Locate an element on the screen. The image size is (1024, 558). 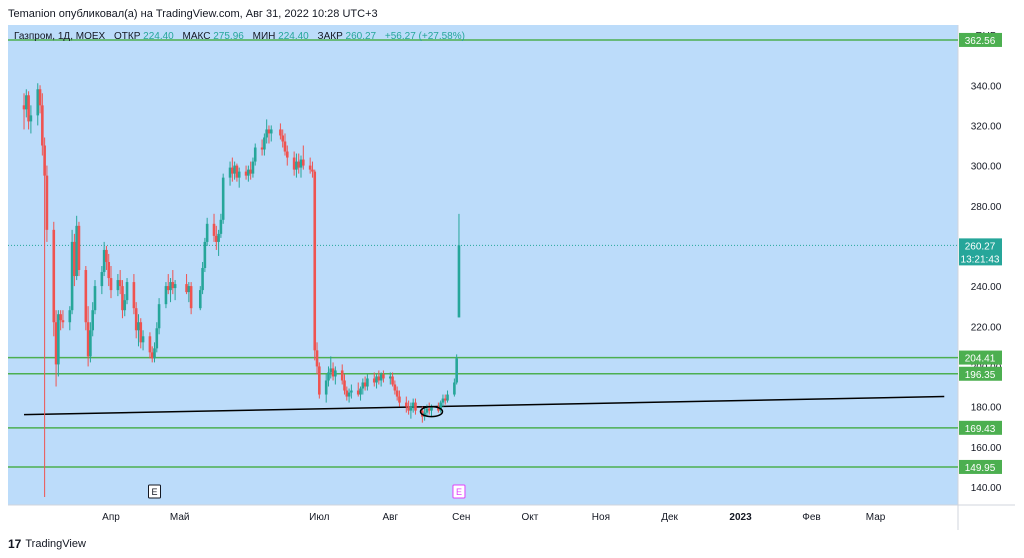
trendline is located at coordinates (484, 405).